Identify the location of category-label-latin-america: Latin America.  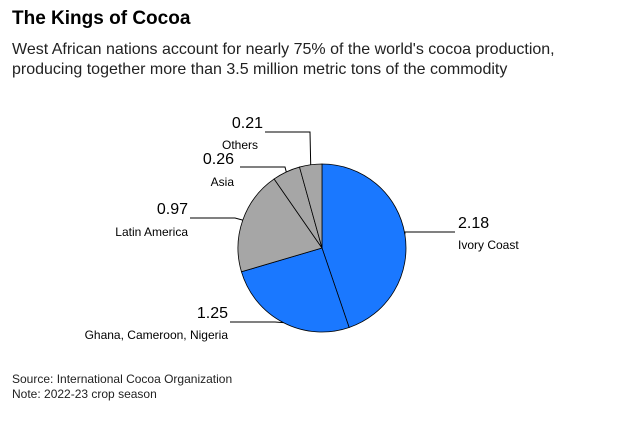
(151, 232).